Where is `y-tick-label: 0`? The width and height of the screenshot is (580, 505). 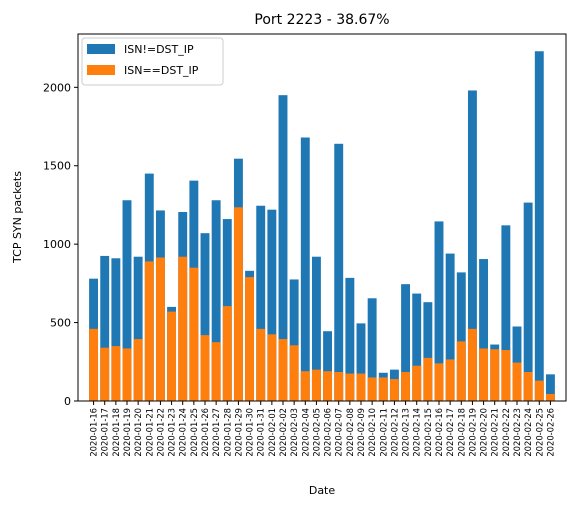 y-tick-label: 0 is located at coordinates (67, 401).